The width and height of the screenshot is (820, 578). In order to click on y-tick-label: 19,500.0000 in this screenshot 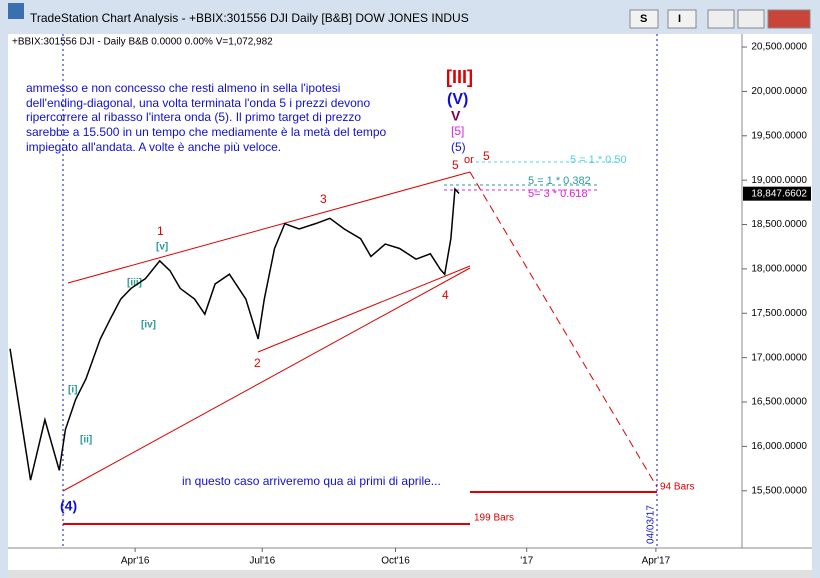, I will do `click(779, 135)`.